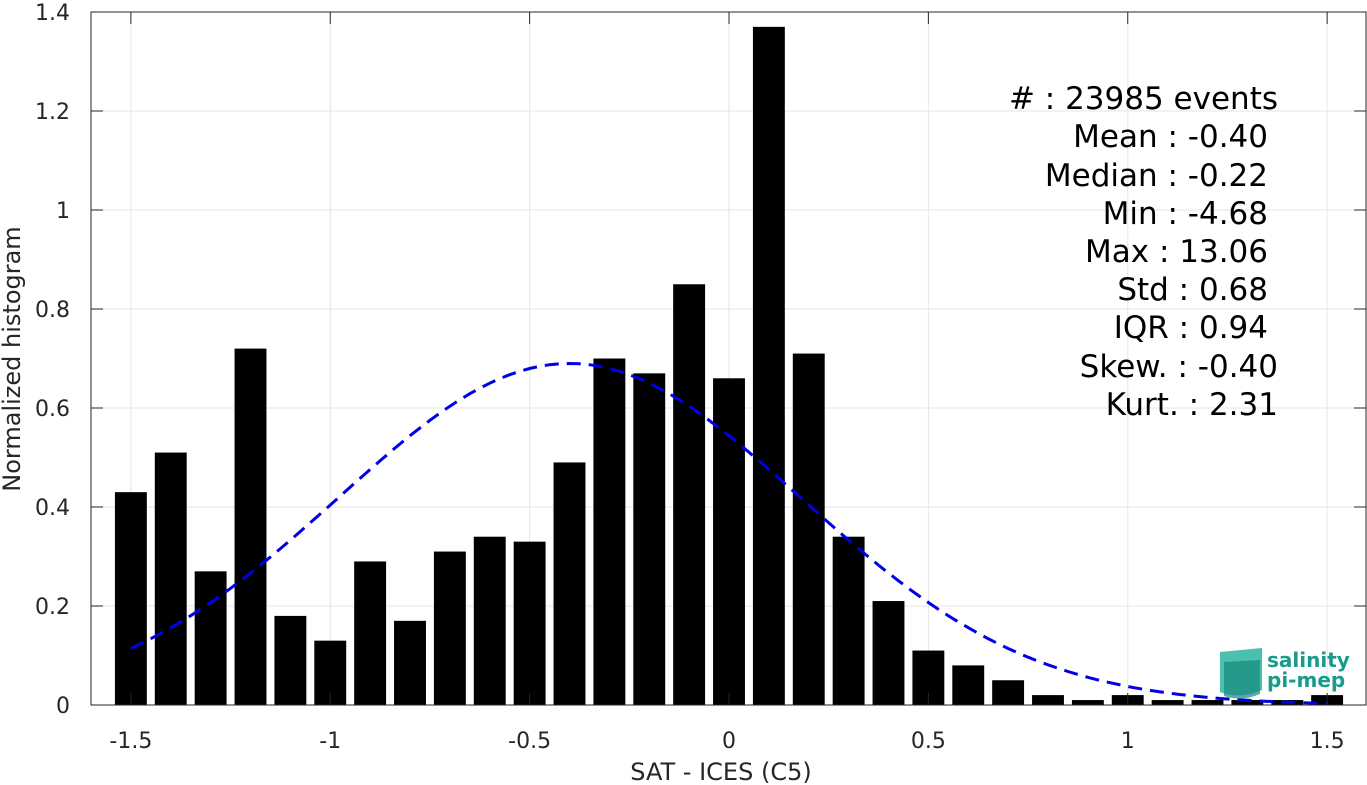 This screenshot has height=785, width=1367. I want to click on x-tick-label: -1.5, so click(130, 741).